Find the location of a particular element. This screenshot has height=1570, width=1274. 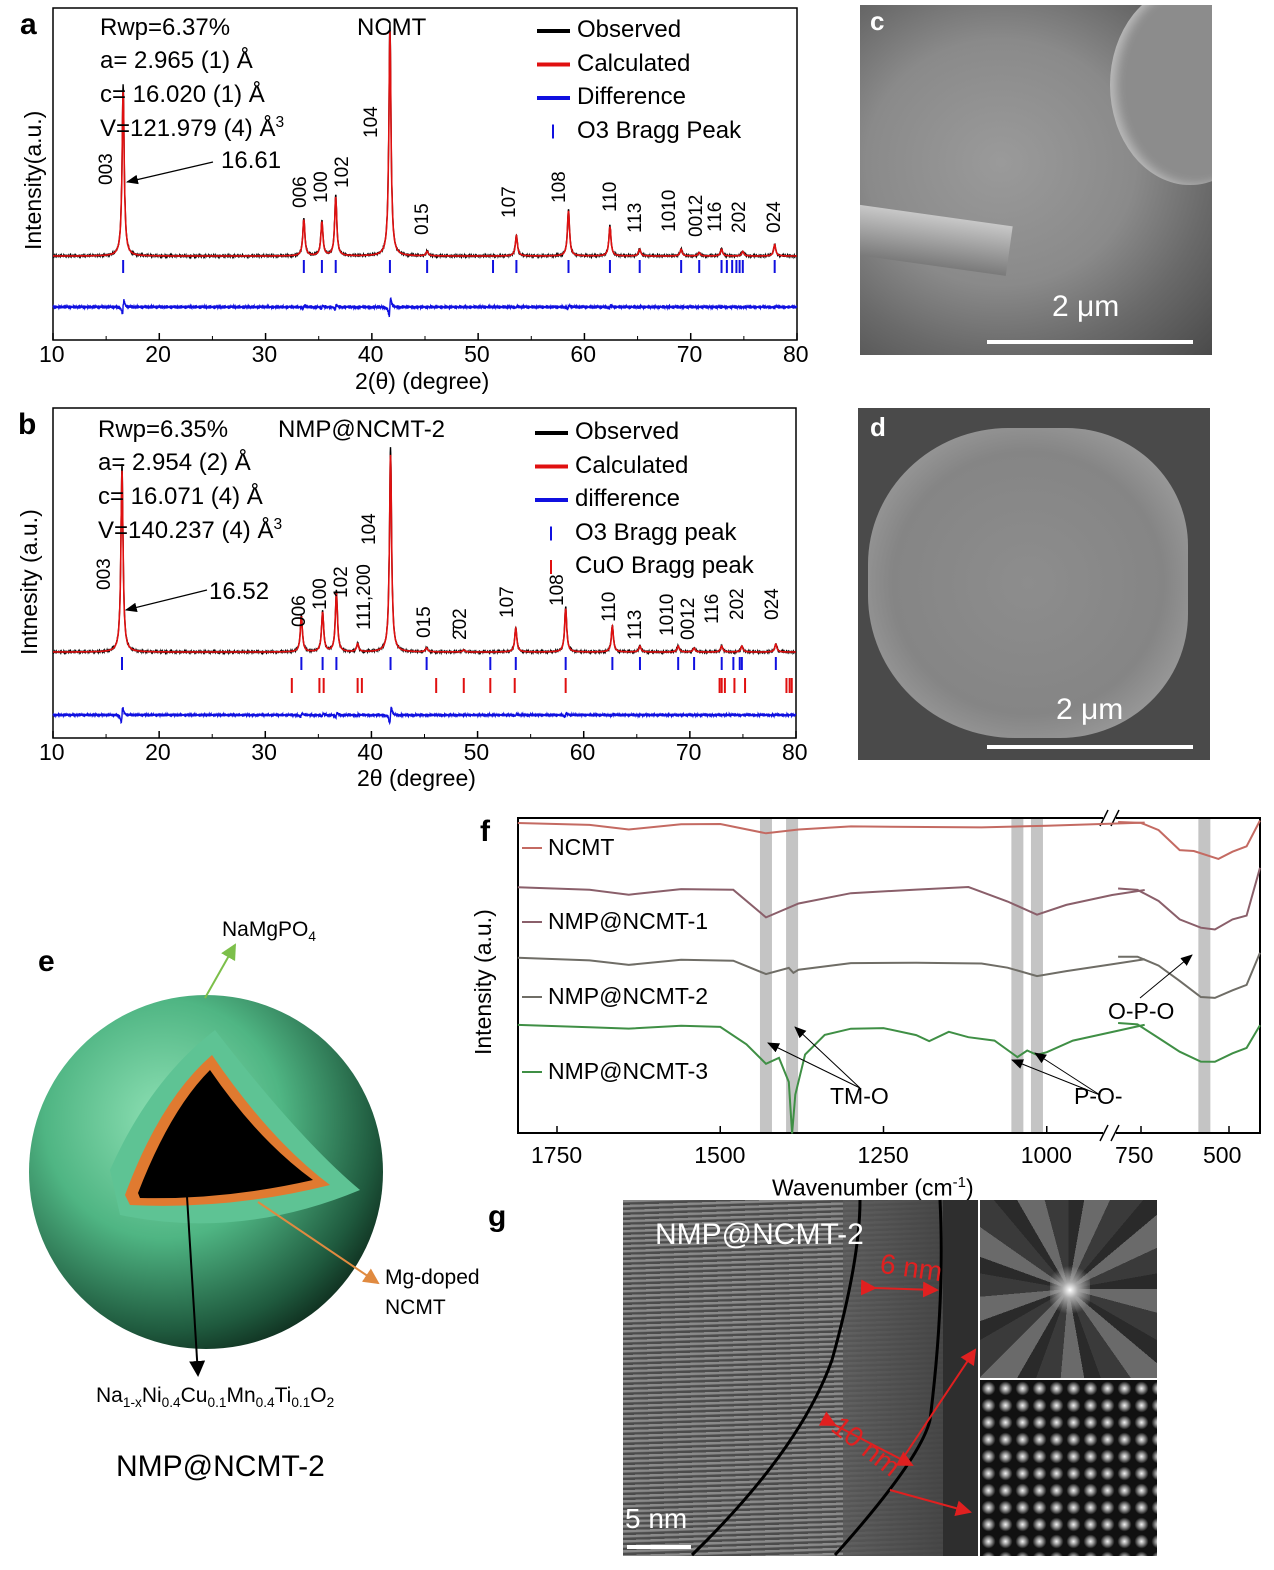

formula-el: Ni is located at coordinates (151, 1395).